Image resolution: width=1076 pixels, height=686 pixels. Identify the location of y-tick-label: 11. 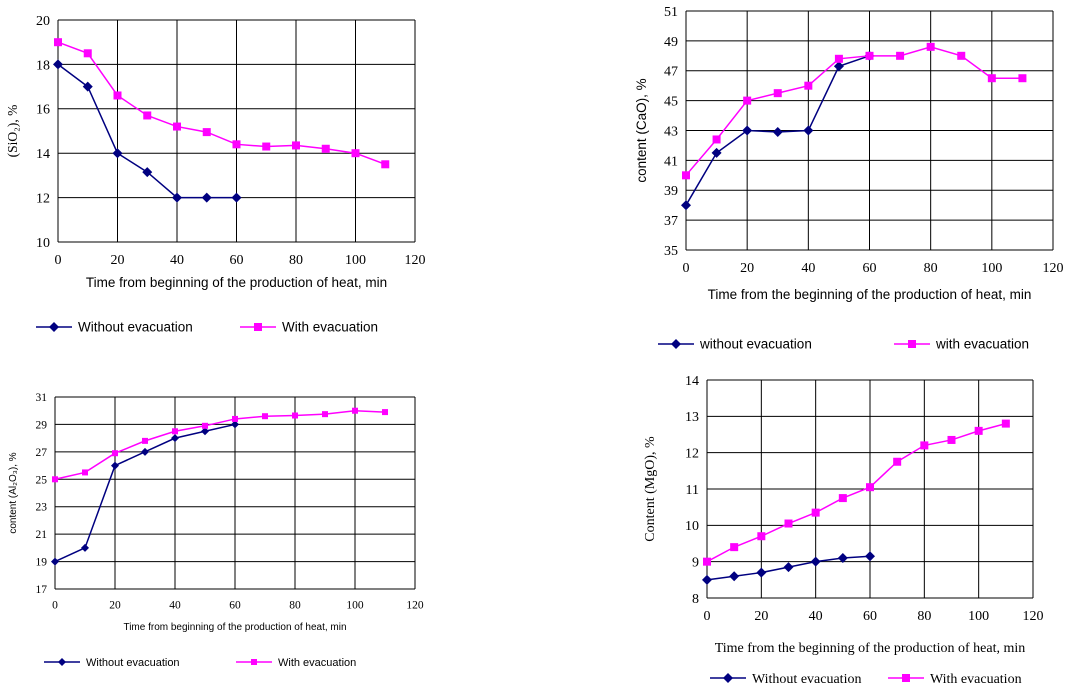
(692, 490).